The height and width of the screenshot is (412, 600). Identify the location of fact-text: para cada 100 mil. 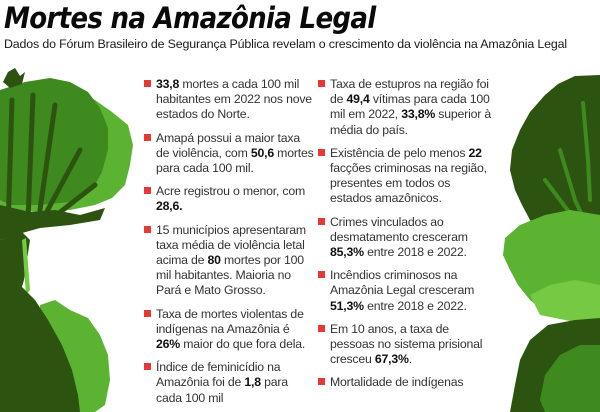
(222, 390).